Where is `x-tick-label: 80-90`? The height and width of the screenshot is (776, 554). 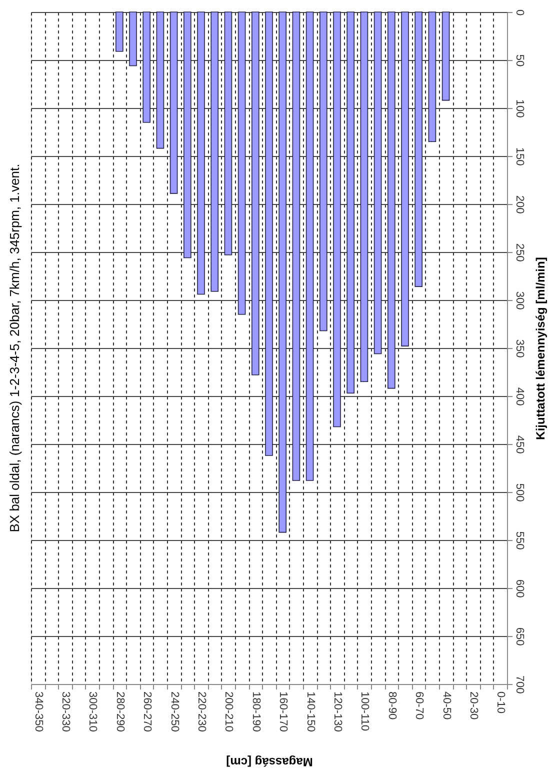 x-tick-label: 80-90 is located at coordinates (392, 706).